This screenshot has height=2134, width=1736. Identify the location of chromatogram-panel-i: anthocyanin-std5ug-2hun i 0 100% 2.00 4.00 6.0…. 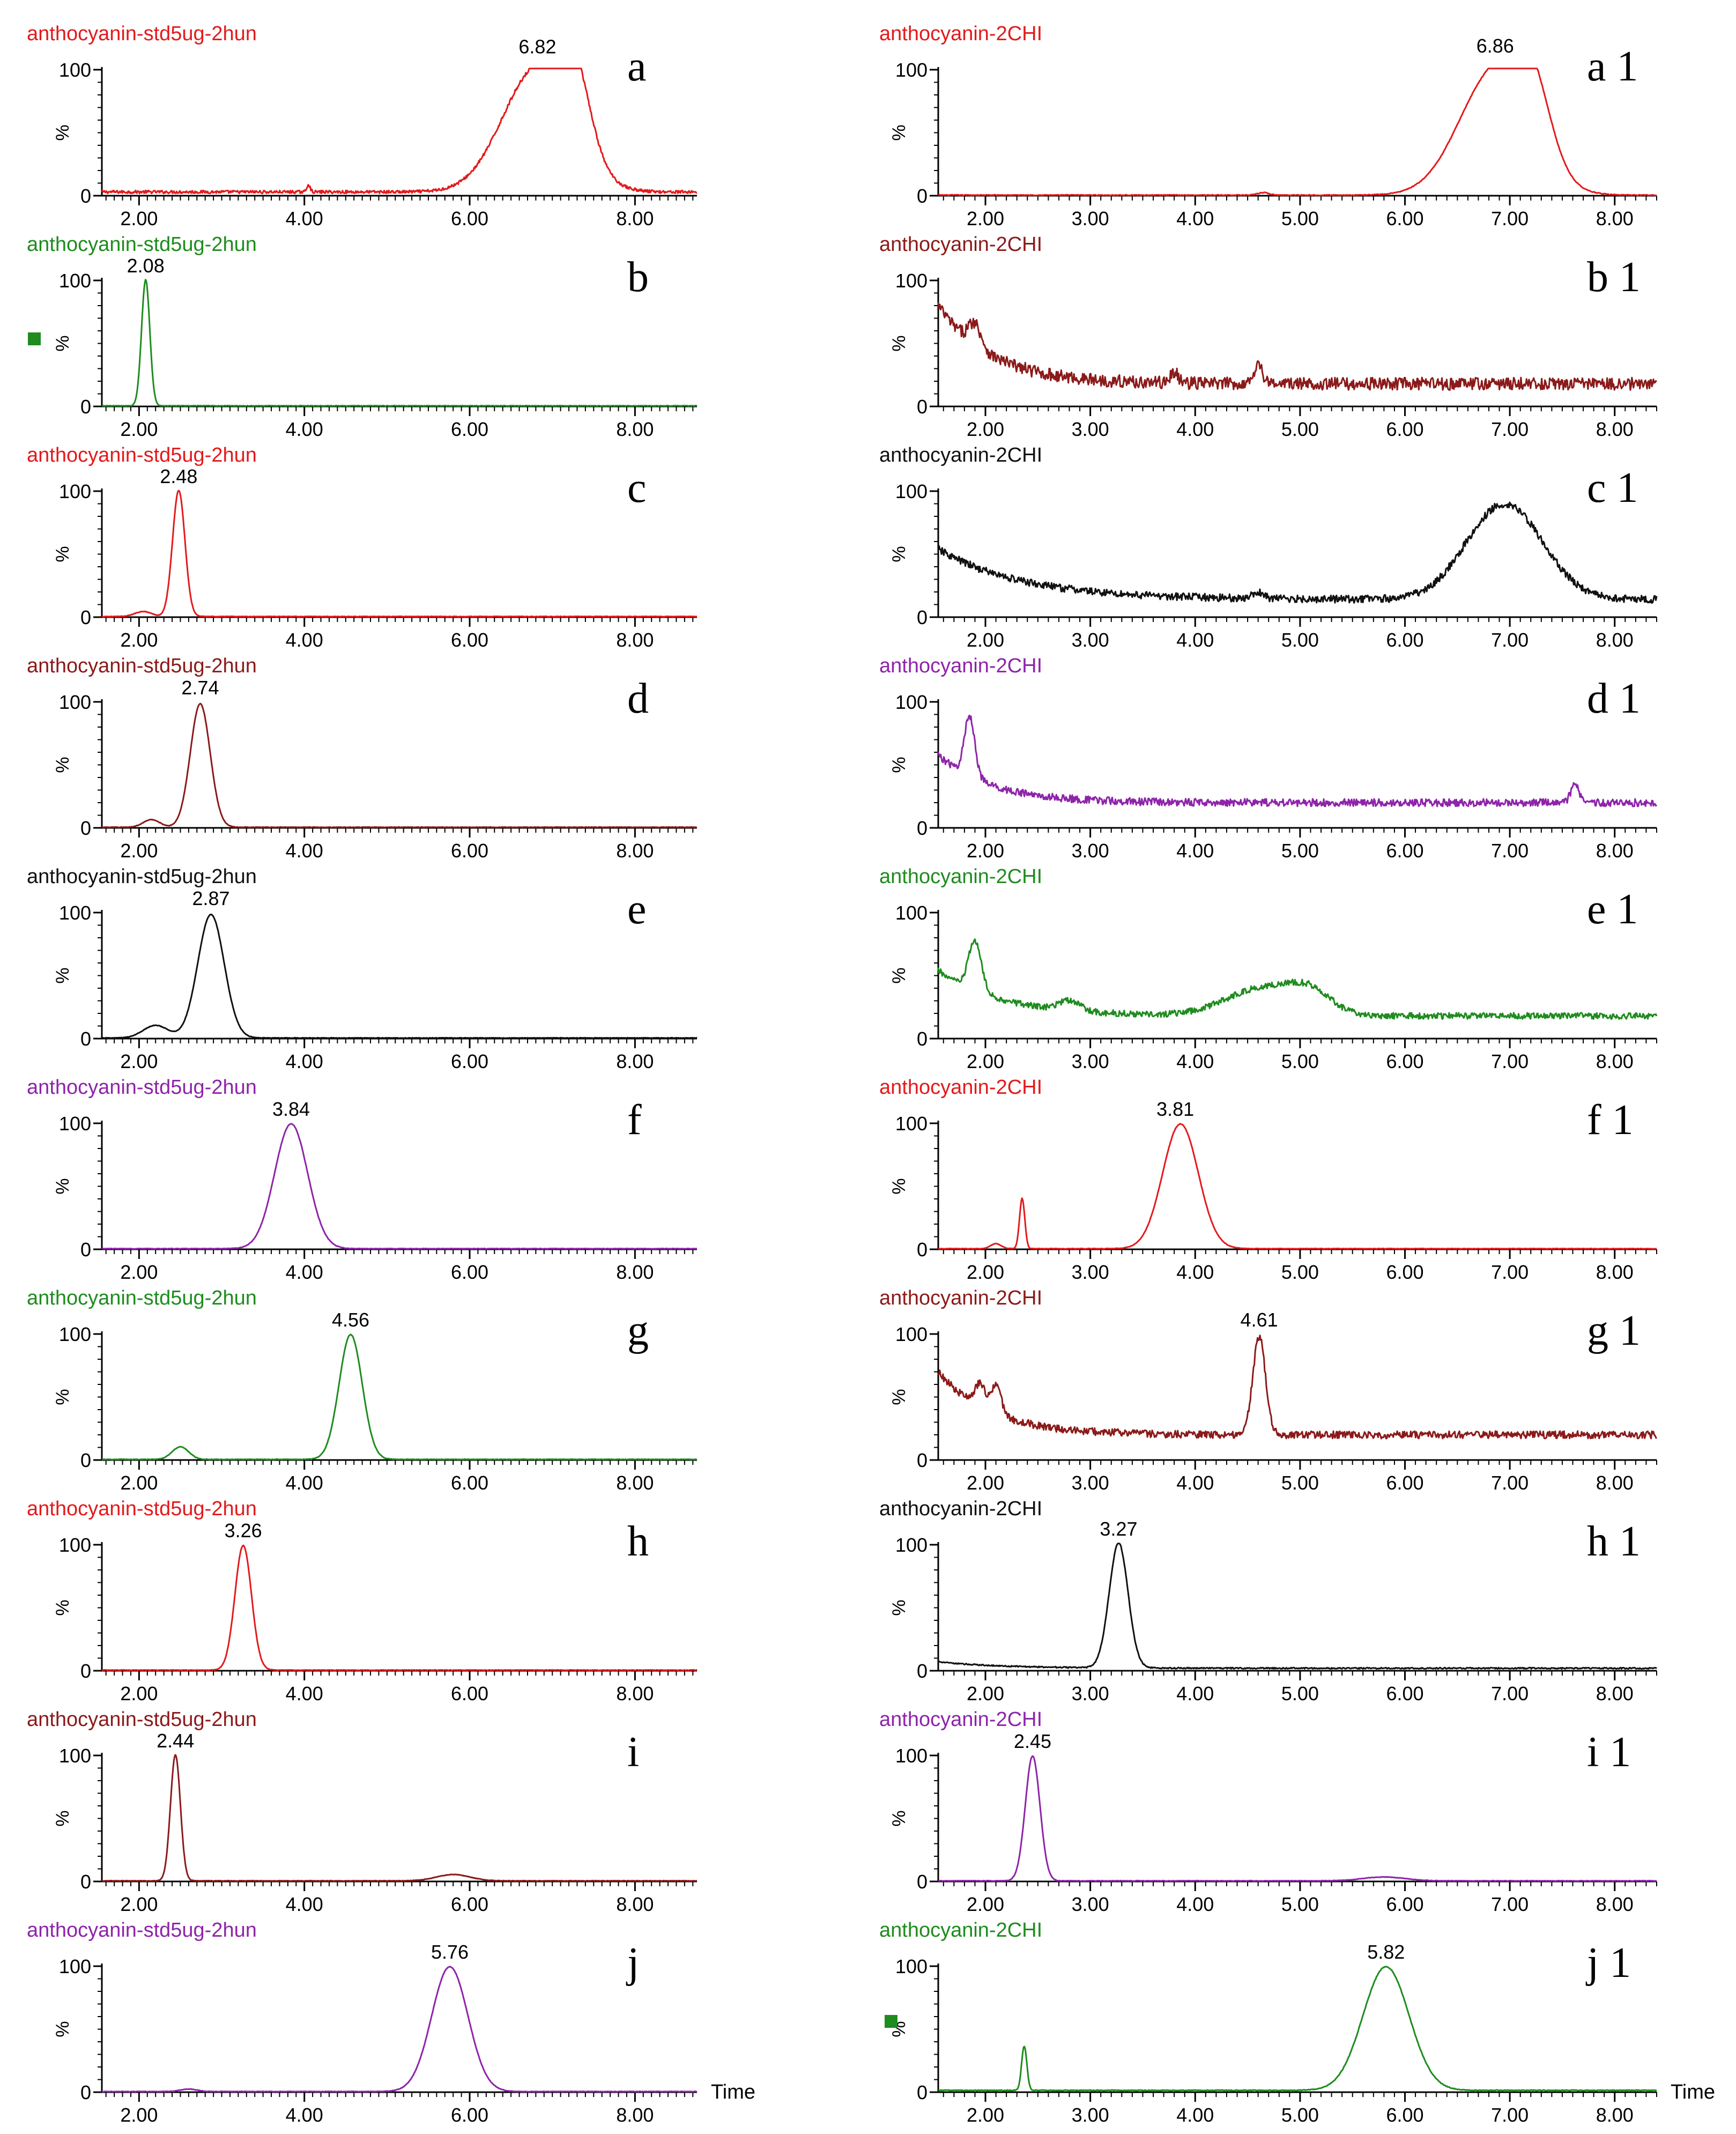
(363, 1811).